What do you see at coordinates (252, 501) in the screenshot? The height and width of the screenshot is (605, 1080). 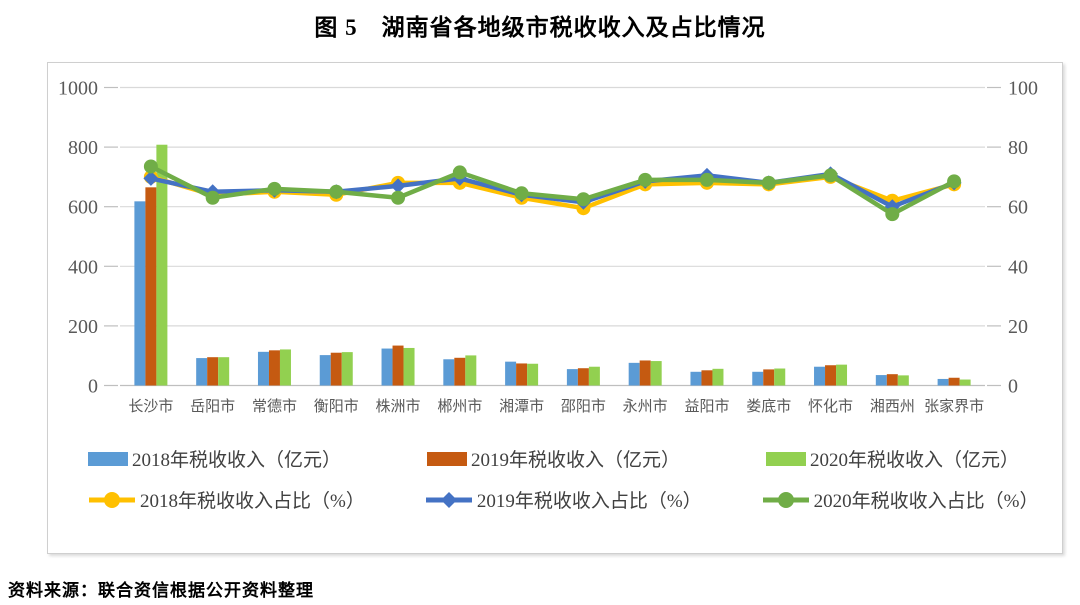 I see `legend-label-2018-line: 2018年税收收入占比（%）` at bounding box center [252, 501].